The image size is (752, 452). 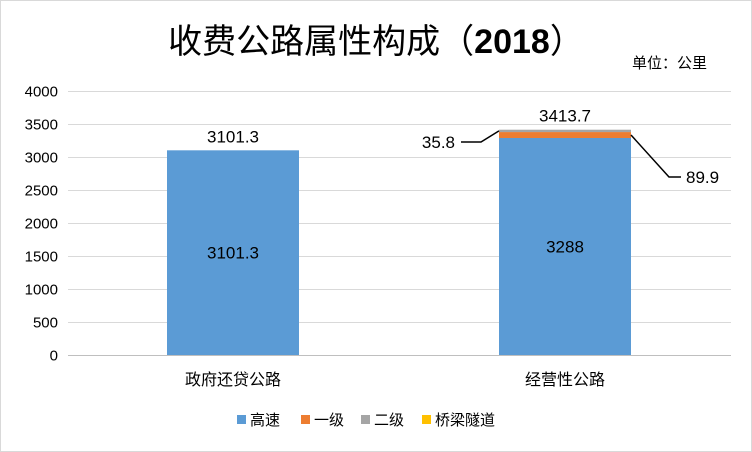 I want to click on legend-label: 一级, so click(x=329, y=420).